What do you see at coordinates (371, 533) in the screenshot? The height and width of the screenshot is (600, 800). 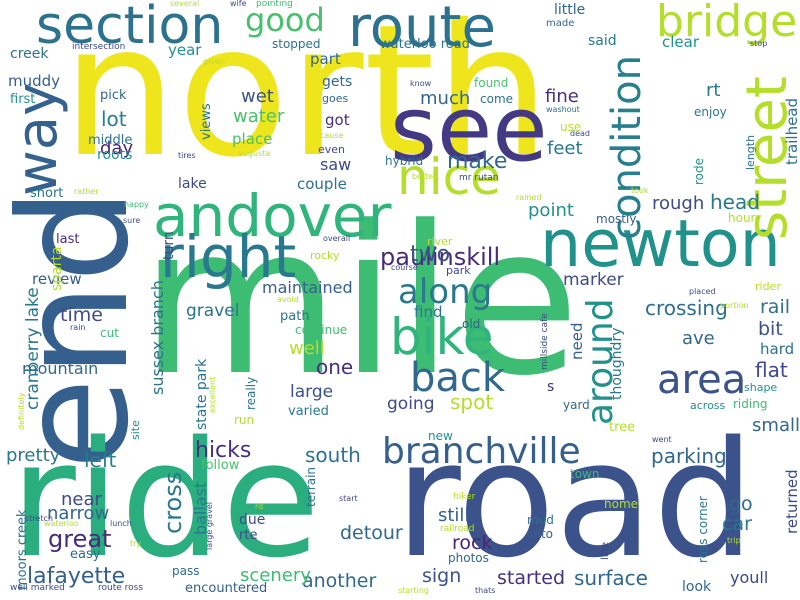 I see `word-detour: detour` at bounding box center [371, 533].